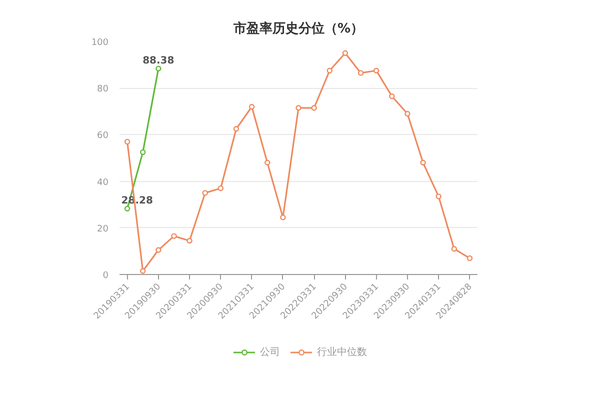 This screenshot has height=405, width=600. What do you see at coordinates (100, 43) in the screenshot?
I see `y-tick-label: 100` at bounding box center [100, 43].